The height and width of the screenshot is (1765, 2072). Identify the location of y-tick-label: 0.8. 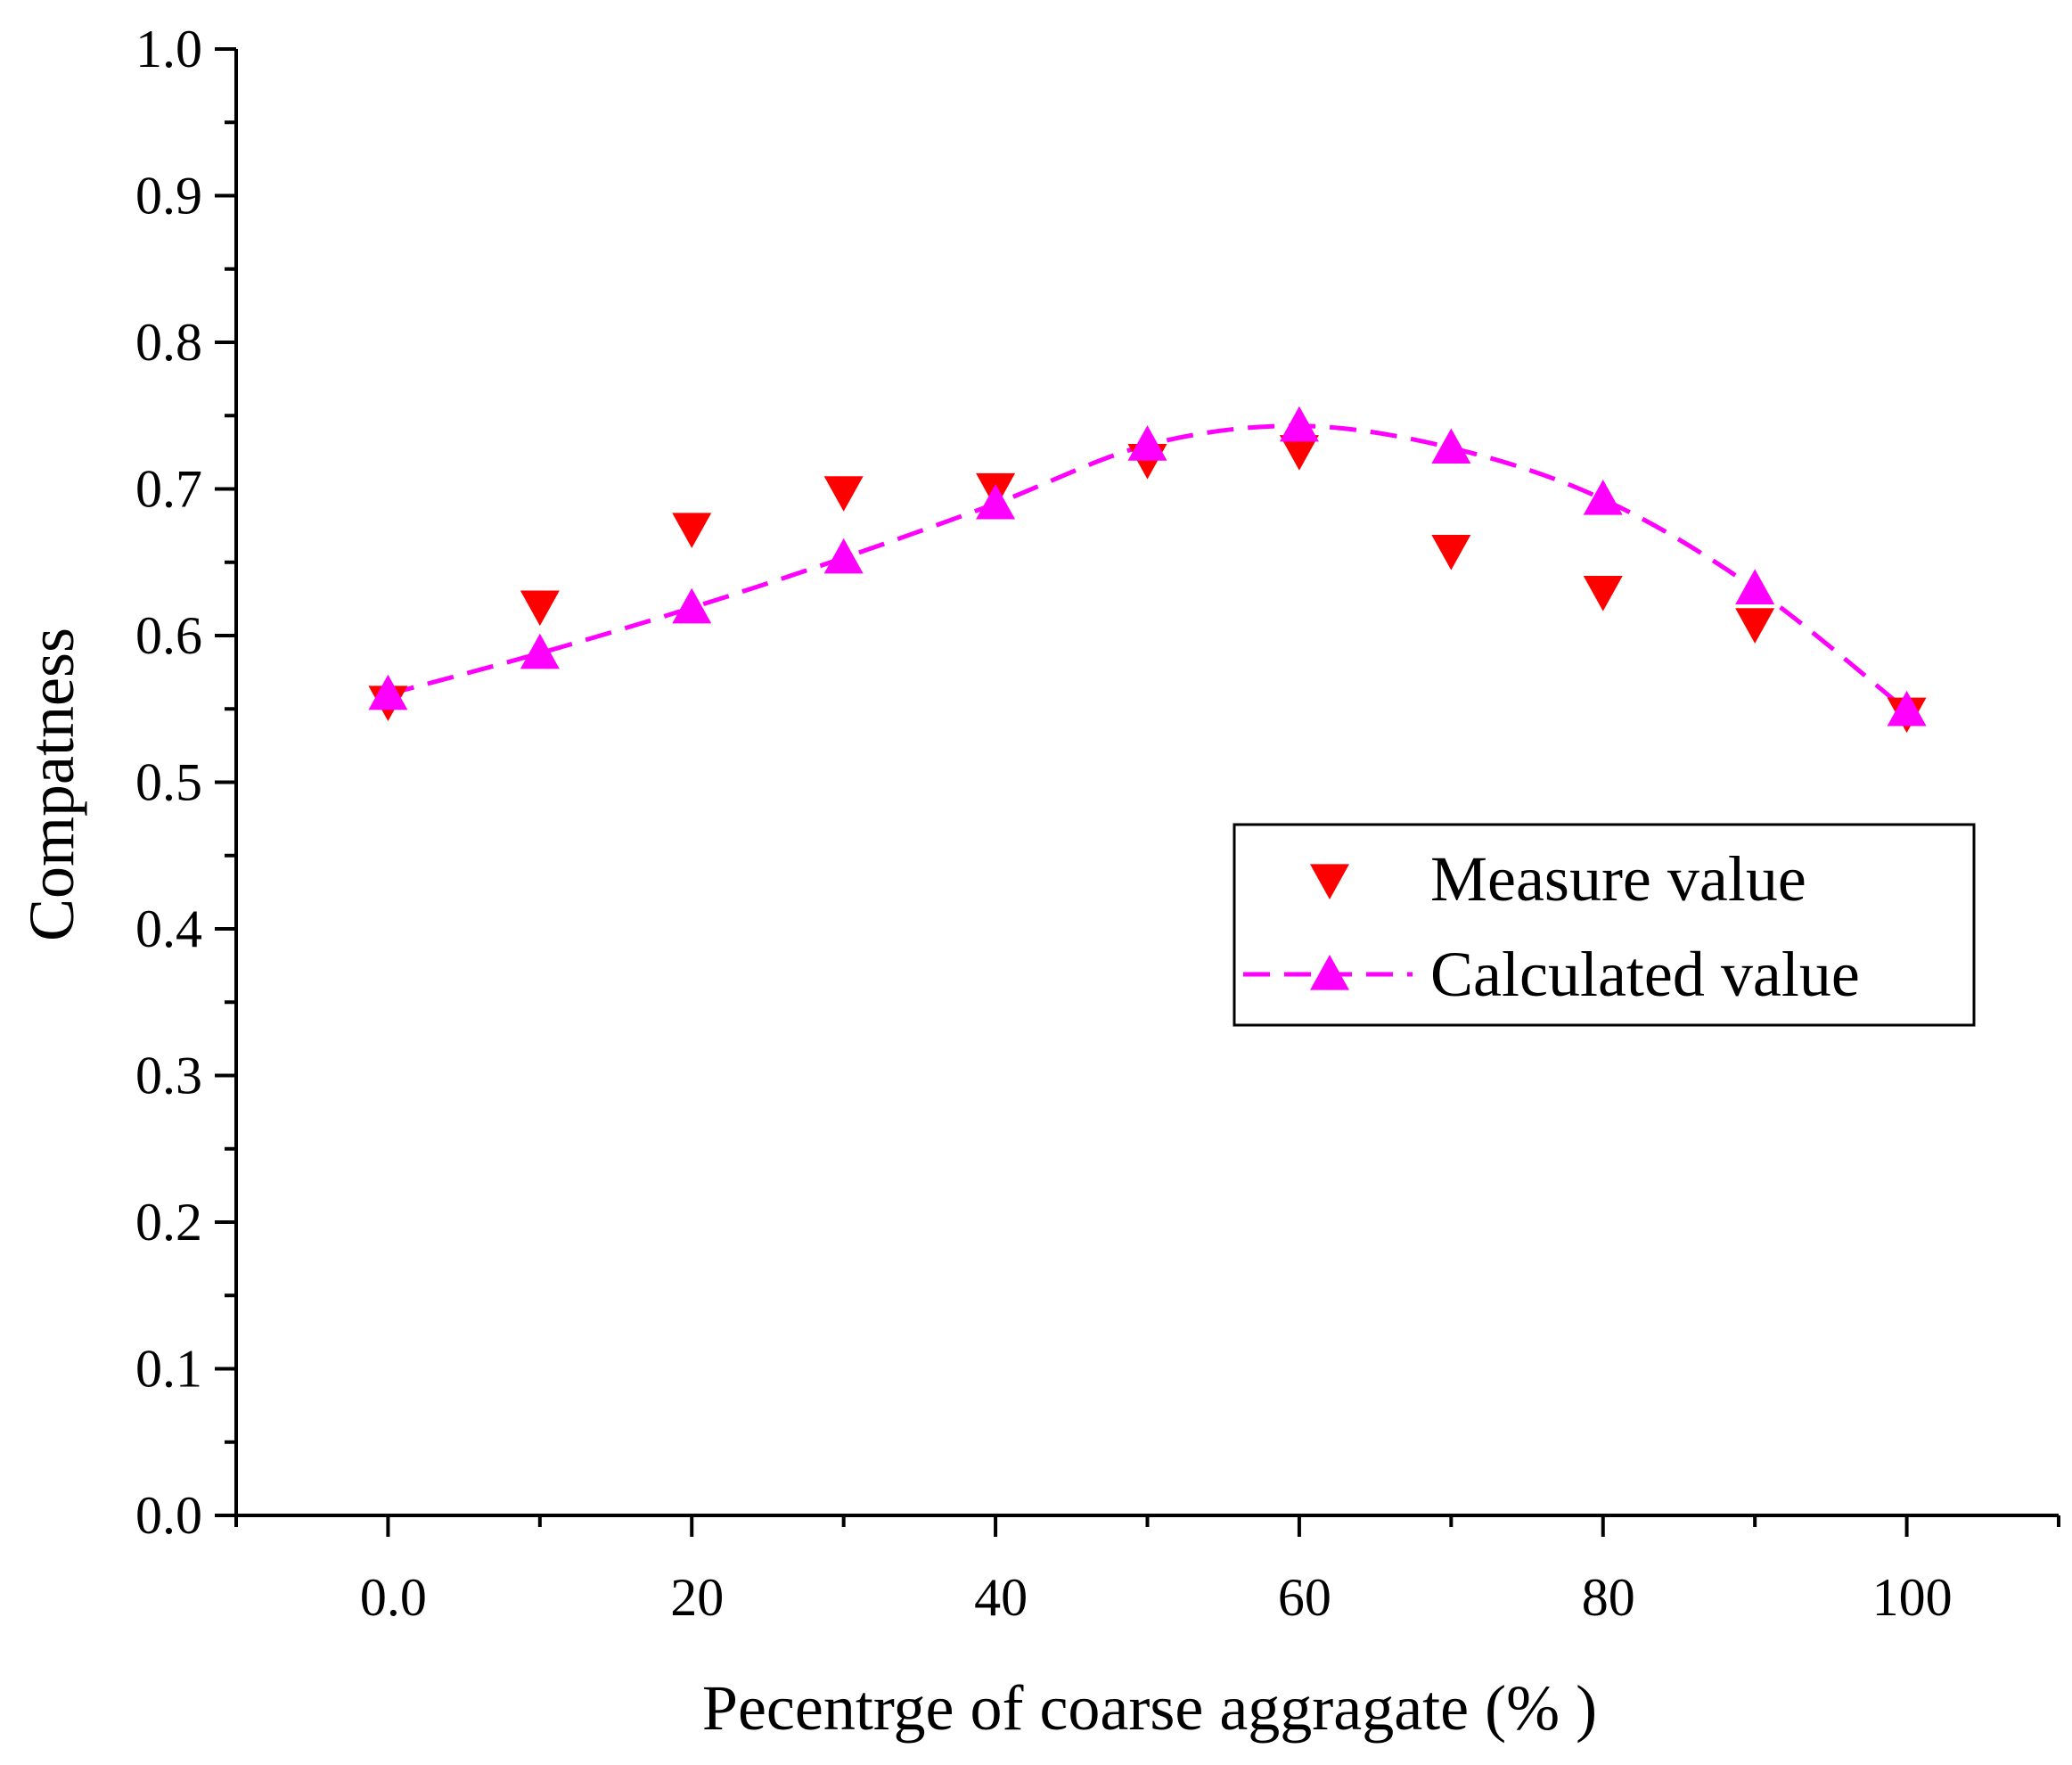
(168, 342).